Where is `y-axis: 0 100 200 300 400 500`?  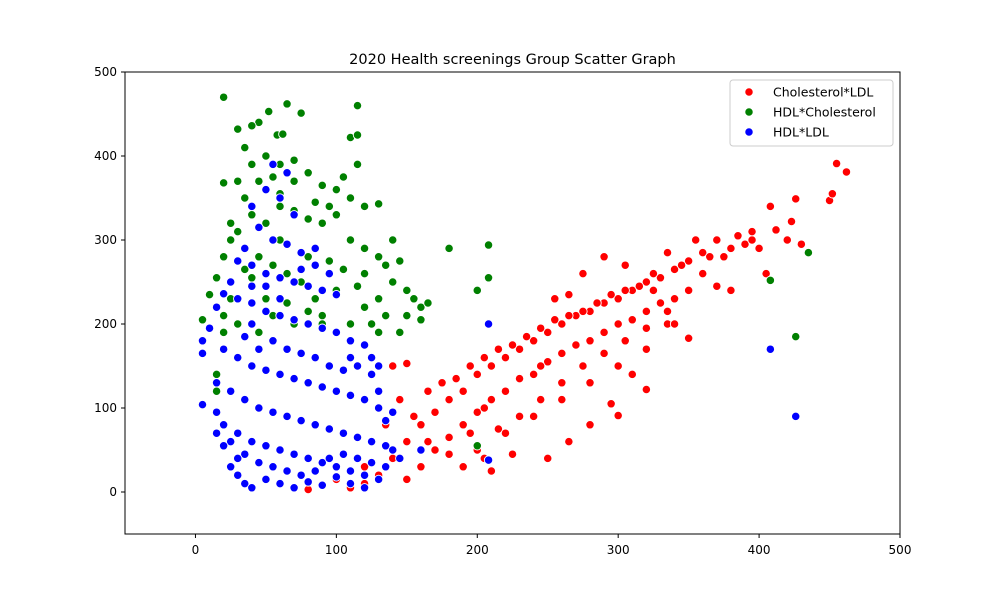
y-axis: 0 100 200 300 400 500 is located at coordinates (109, 282).